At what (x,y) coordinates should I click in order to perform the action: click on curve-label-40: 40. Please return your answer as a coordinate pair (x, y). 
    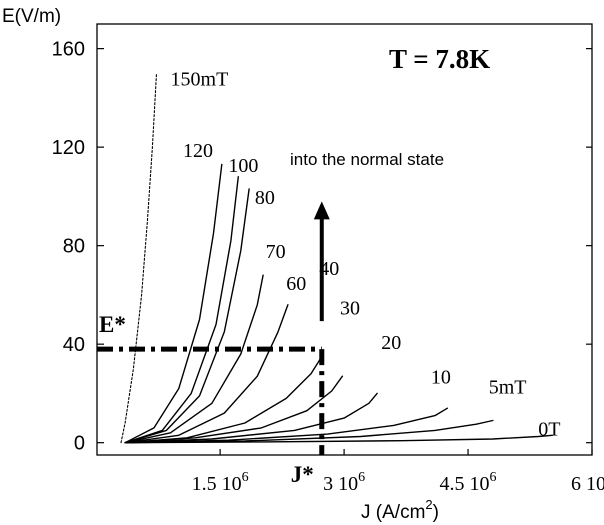
    Looking at the image, I should click on (329, 269).